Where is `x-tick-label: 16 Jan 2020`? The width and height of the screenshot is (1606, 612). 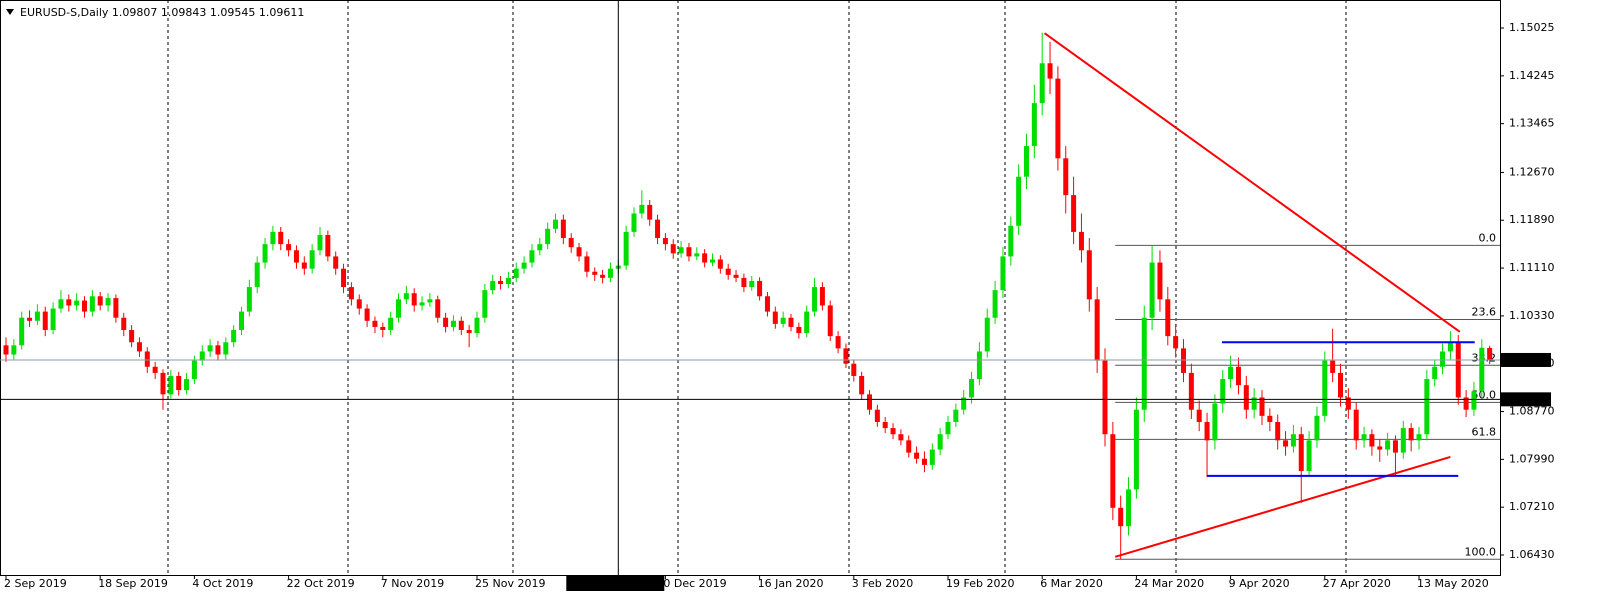 x-tick-label: 16 Jan 2020 is located at coordinates (791, 583).